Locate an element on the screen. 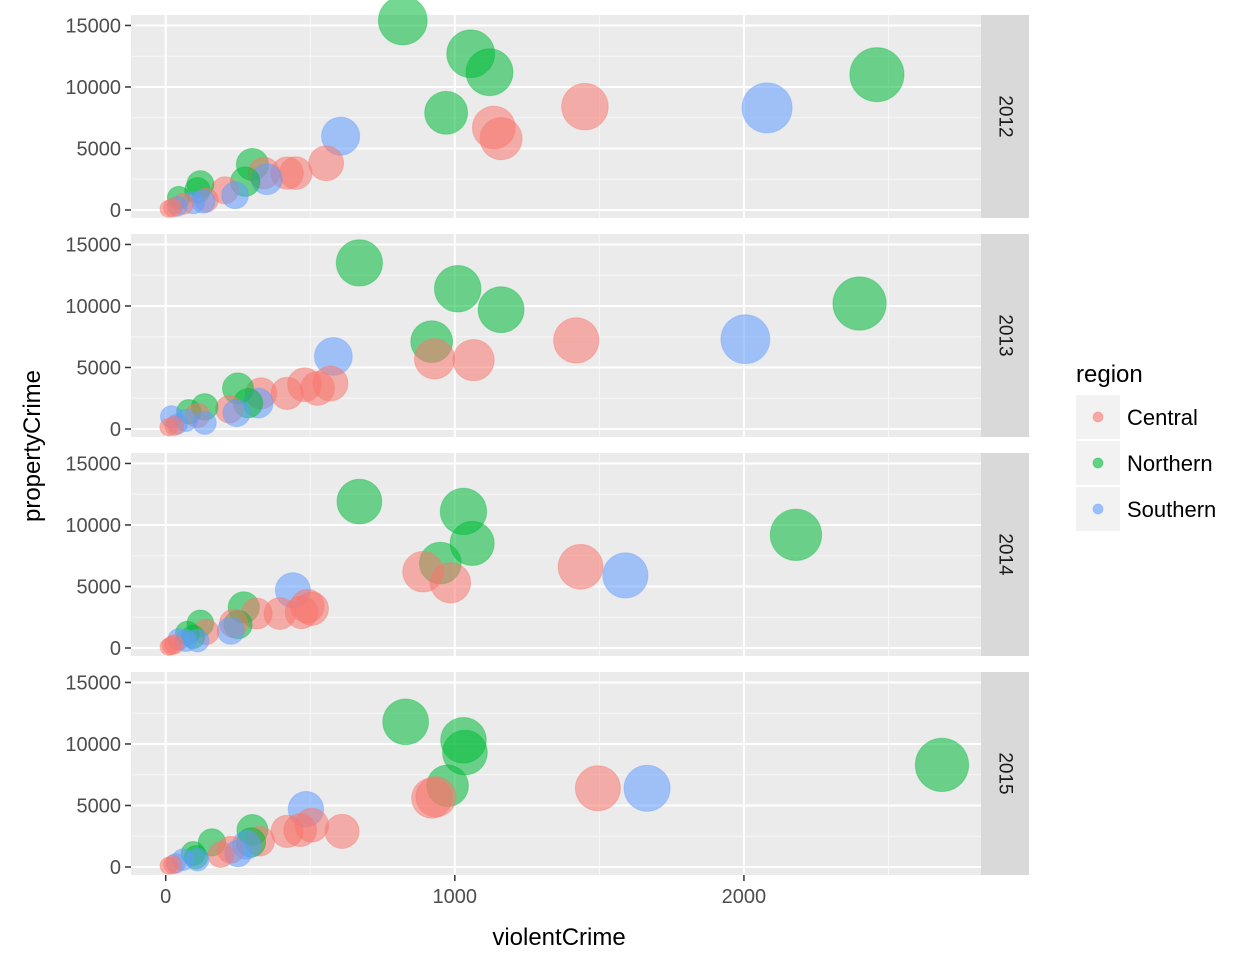  x-tick-label: 0 is located at coordinates (165, 897).